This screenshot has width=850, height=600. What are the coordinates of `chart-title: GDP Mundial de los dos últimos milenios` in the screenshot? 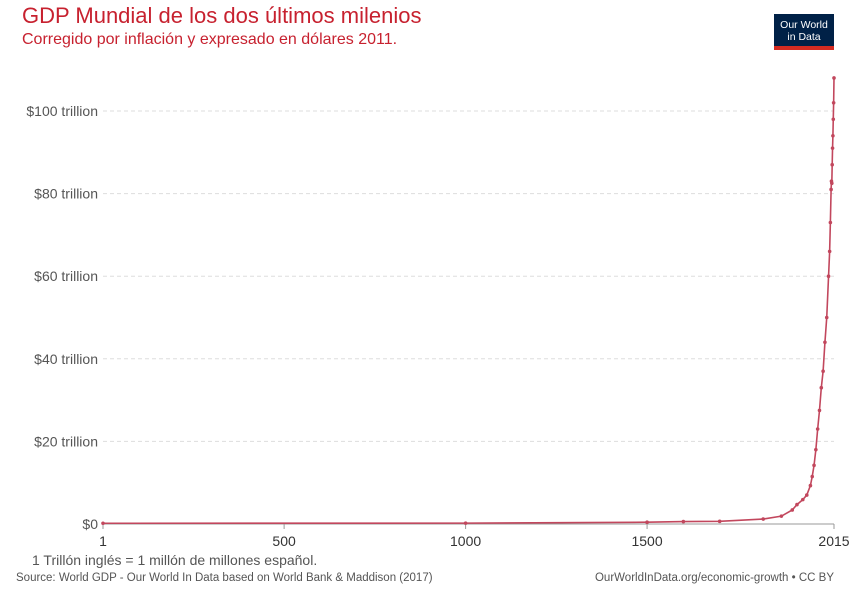 It's located at (222, 15).